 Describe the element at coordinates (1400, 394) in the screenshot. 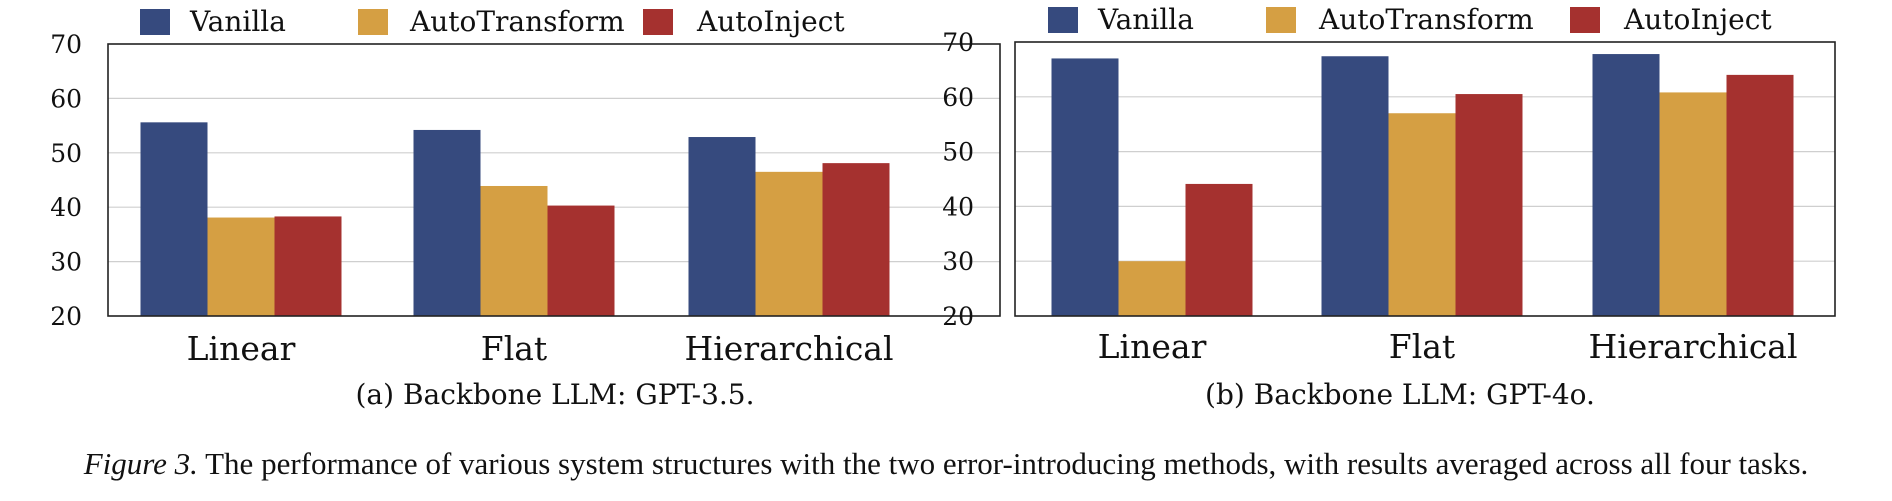

I see `panel-subcaption: (b) Backbone LLM: GPT-4o.` at that location.